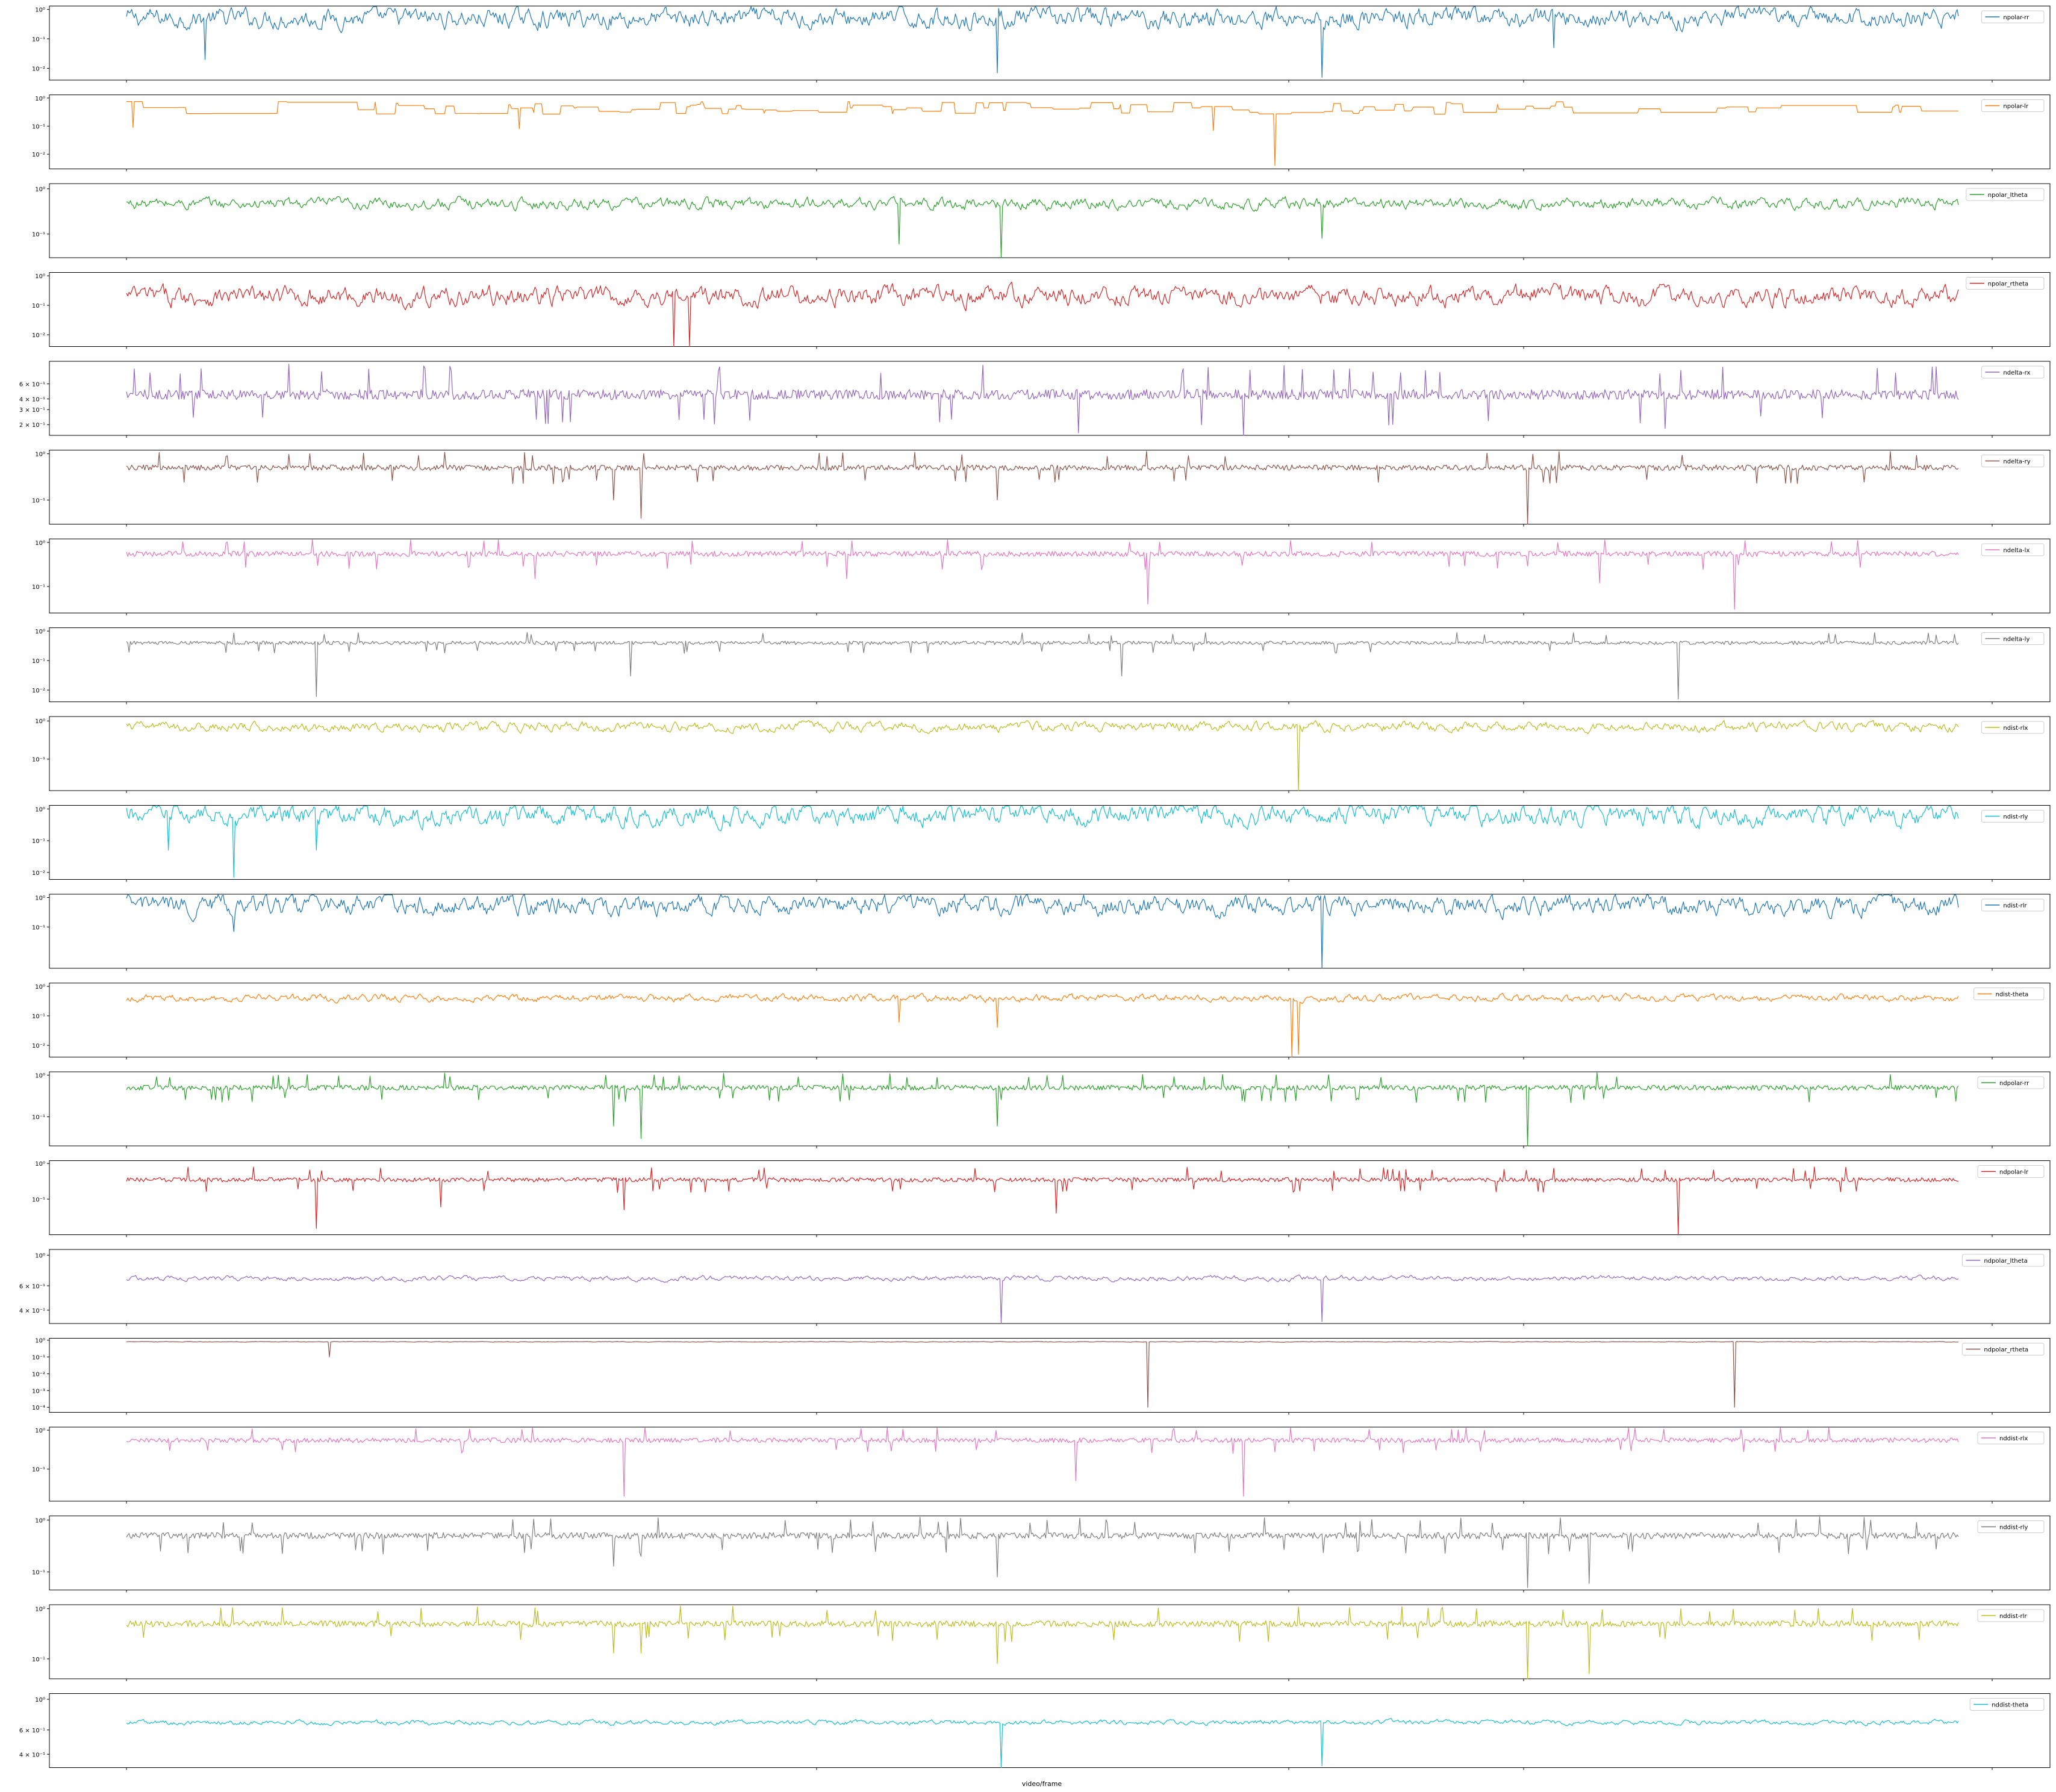  I want to click on legend: nddist-rlx, so click(2011, 1438).